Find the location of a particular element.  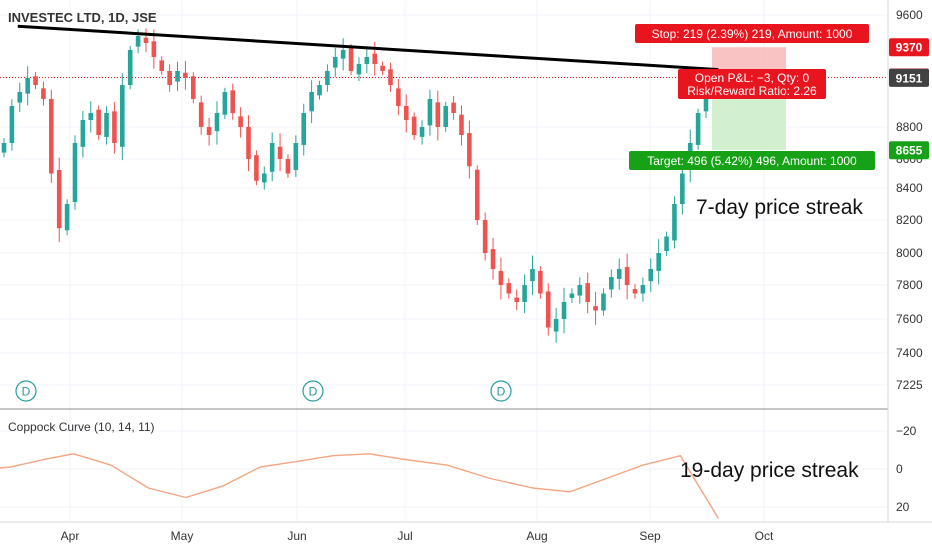

price-badge-label: 8655 is located at coordinates (909, 151).